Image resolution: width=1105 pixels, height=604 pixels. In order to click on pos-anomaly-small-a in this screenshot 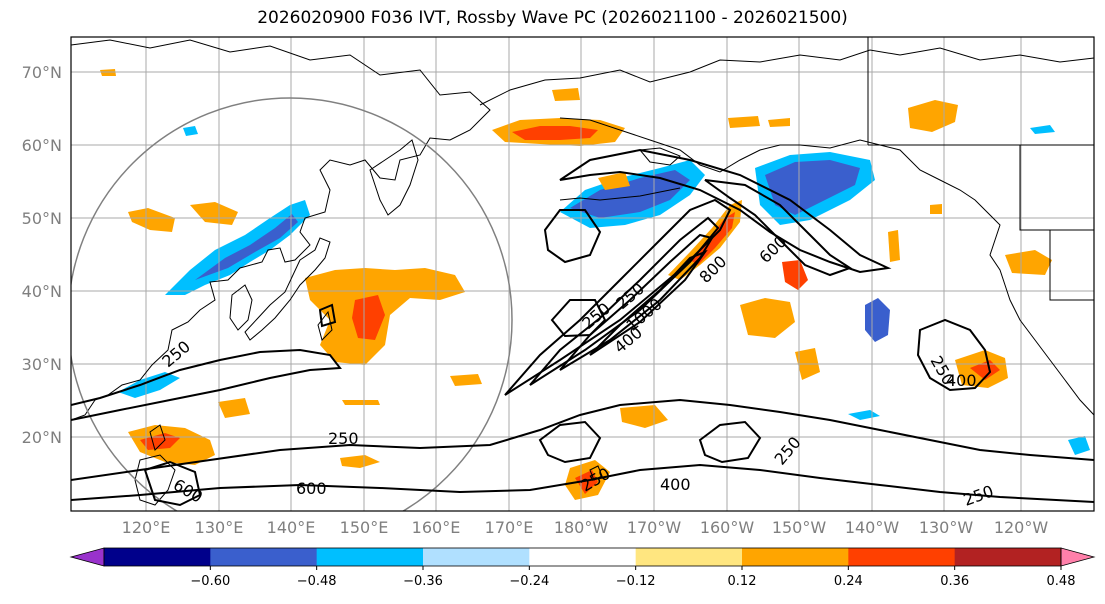, I will do `click(466, 380)`.